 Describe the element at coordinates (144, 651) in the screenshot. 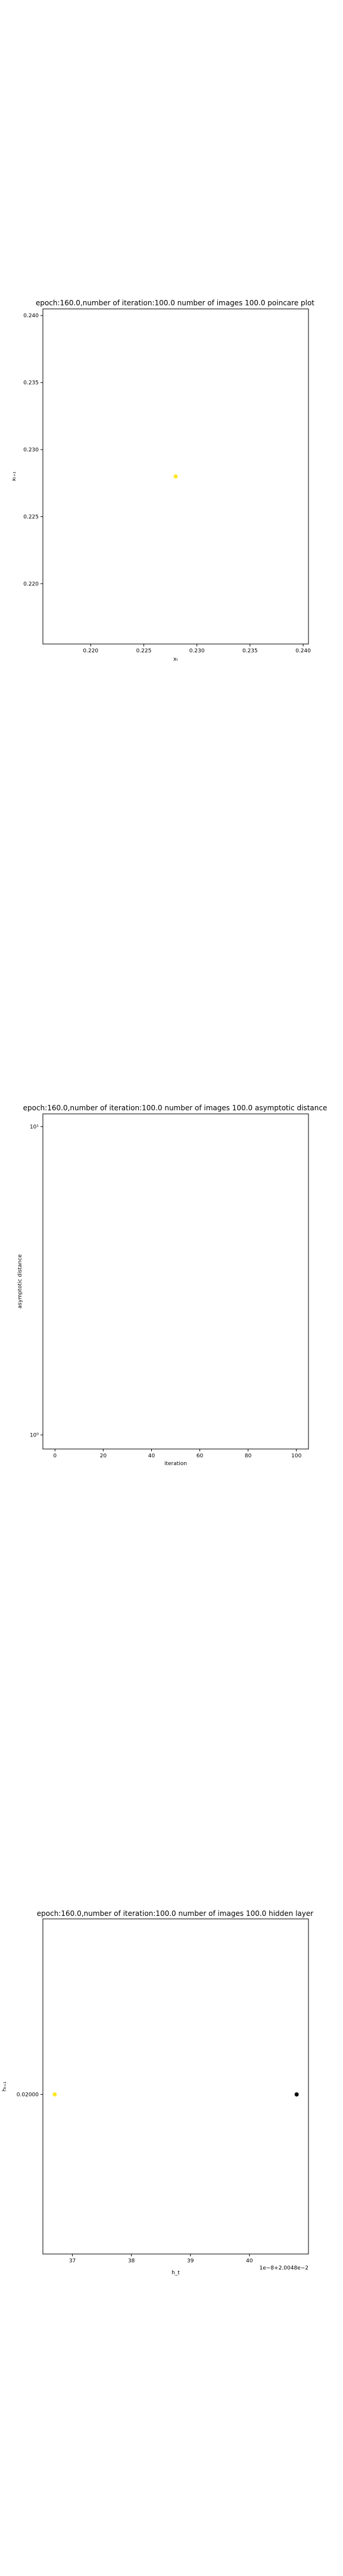

I see `x-tick-label: 0.225` at that location.